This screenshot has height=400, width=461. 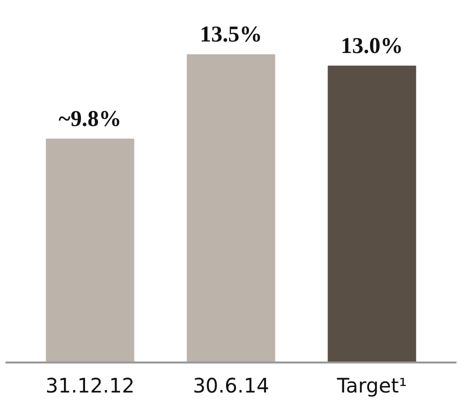 What do you see at coordinates (90, 386) in the screenshot?
I see `x-tick-label: 31.12.12` at bounding box center [90, 386].